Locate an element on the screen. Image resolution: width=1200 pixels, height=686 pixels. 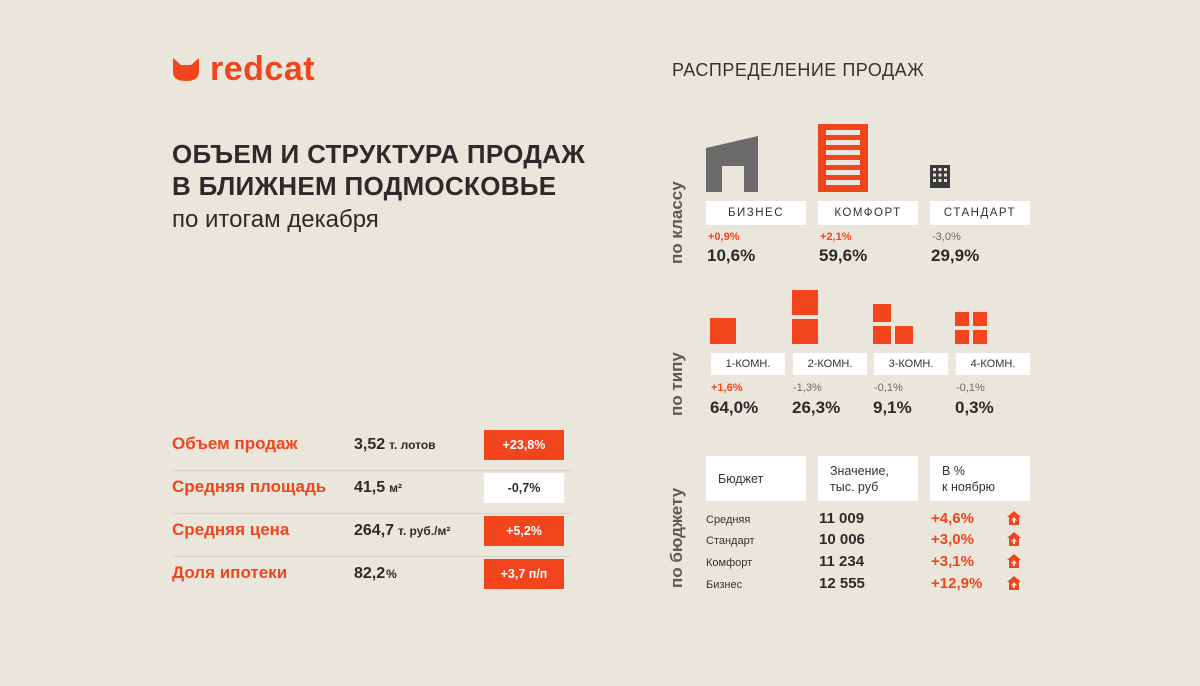
metric-unit: % is located at coordinates (391, 574).